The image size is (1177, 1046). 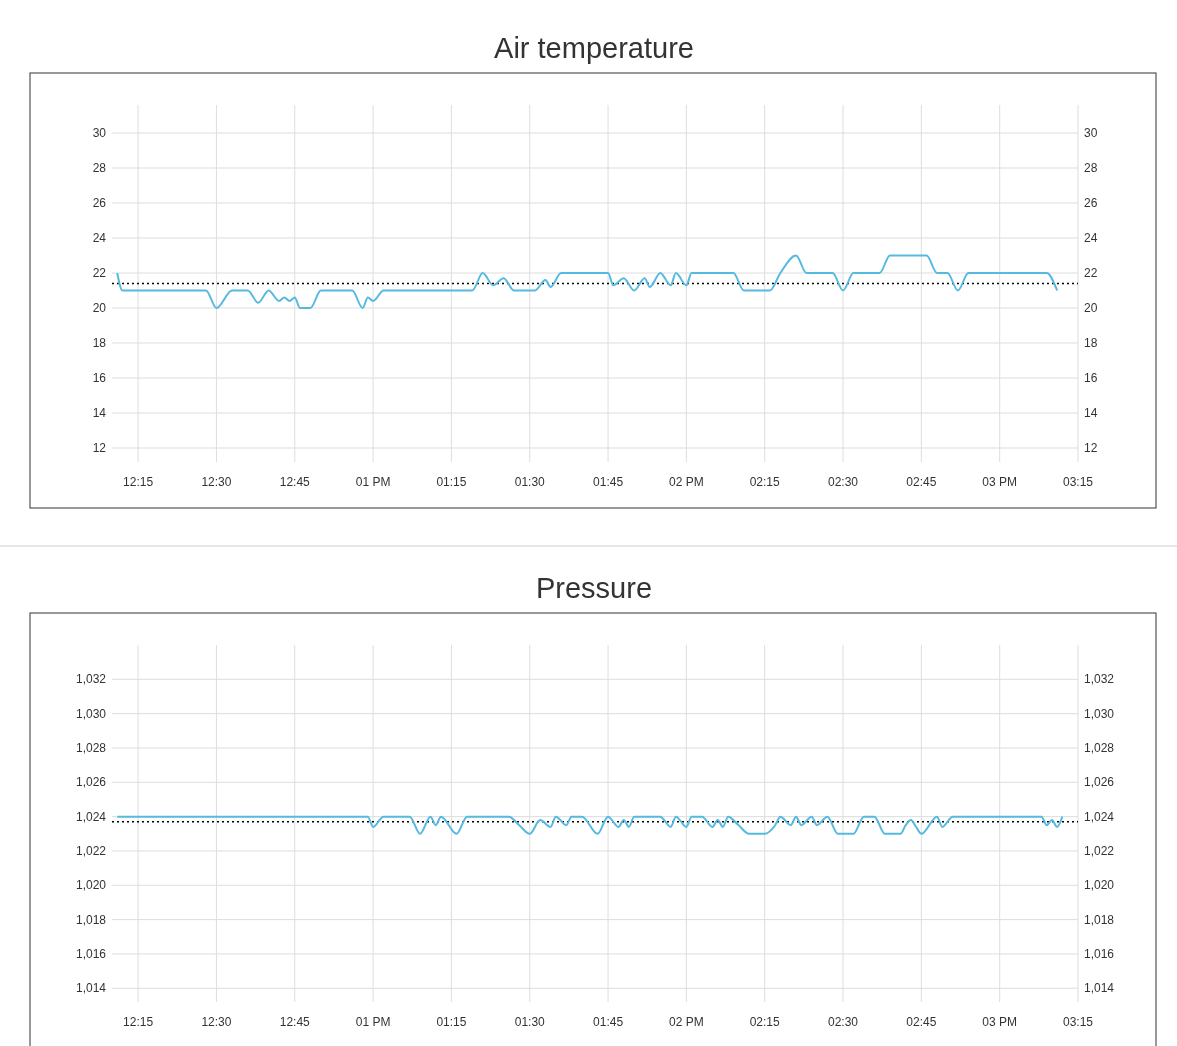 What do you see at coordinates (99, 273) in the screenshot?
I see `y-tick-label: 22` at bounding box center [99, 273].